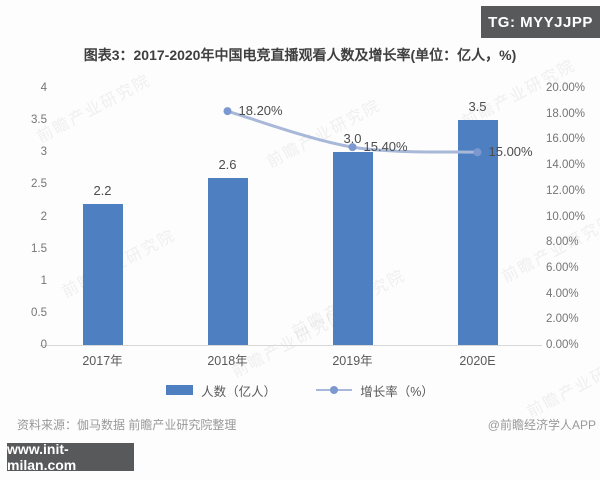  I want to click on legend-line-swatch, so click(334, 390).